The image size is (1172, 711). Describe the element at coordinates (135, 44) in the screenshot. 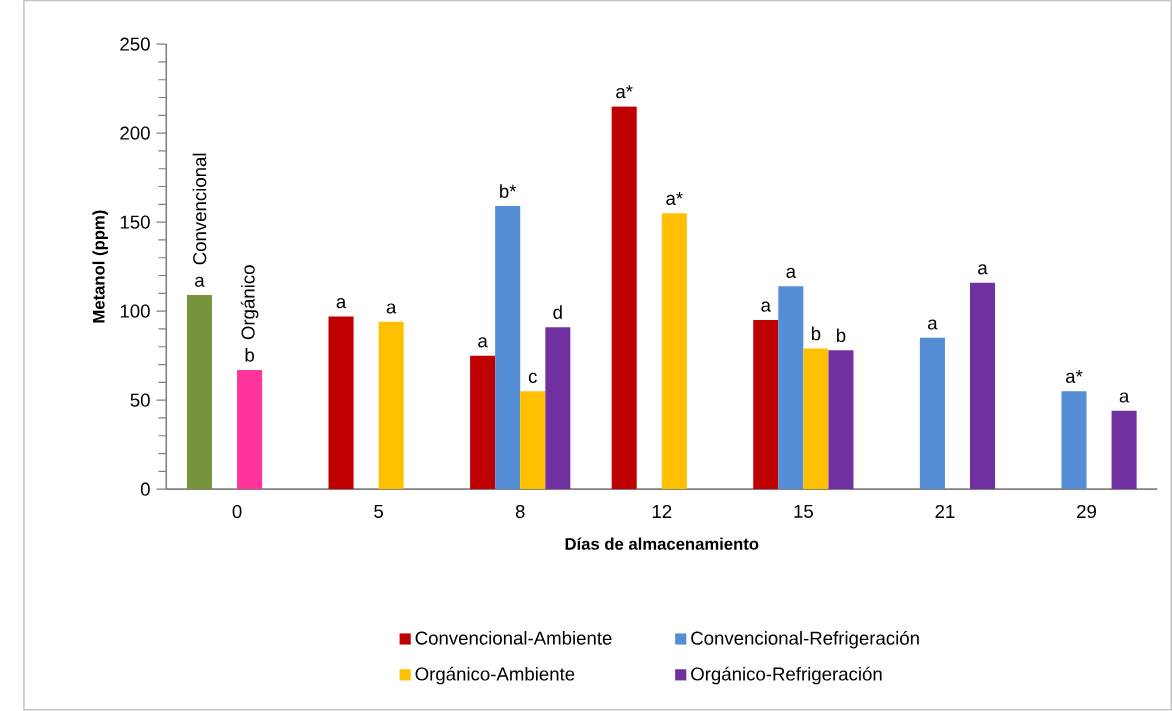

I see `y-tick-label: 250` at that location.